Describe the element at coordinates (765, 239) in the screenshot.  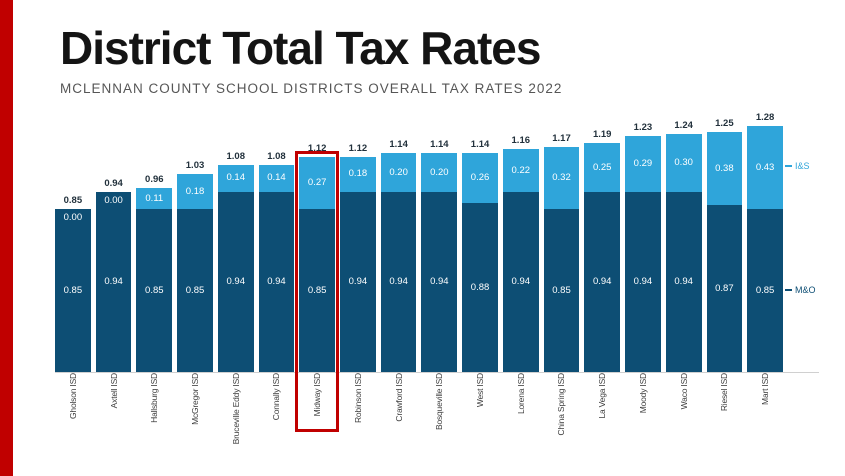
I see `bar-column: 1.28 0.43 0.85` at that location.